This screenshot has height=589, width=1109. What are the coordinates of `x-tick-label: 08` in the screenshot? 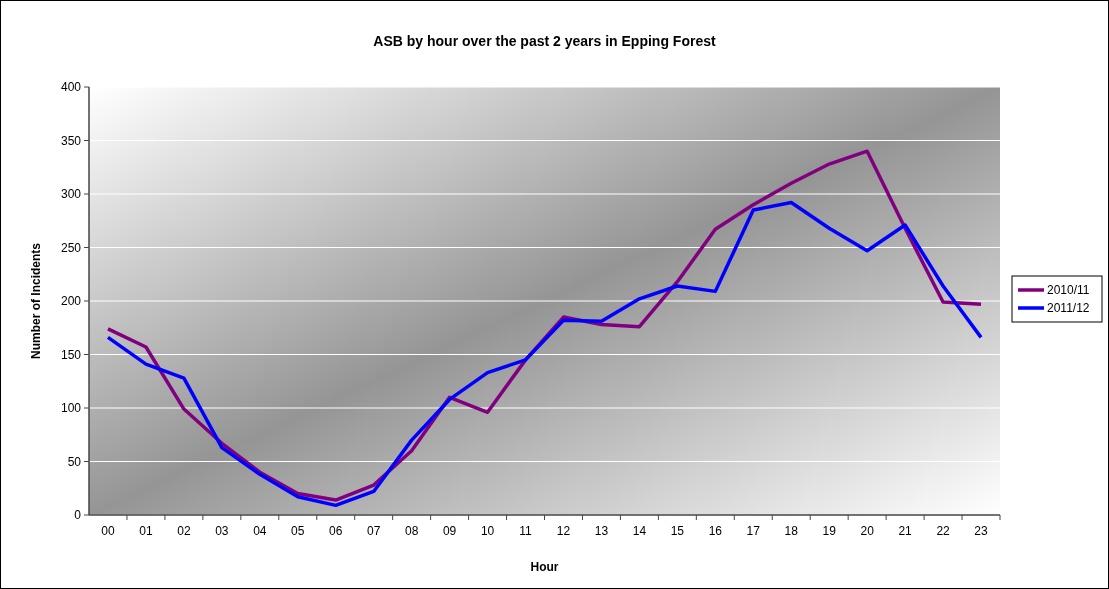 It's located at (411, 531).